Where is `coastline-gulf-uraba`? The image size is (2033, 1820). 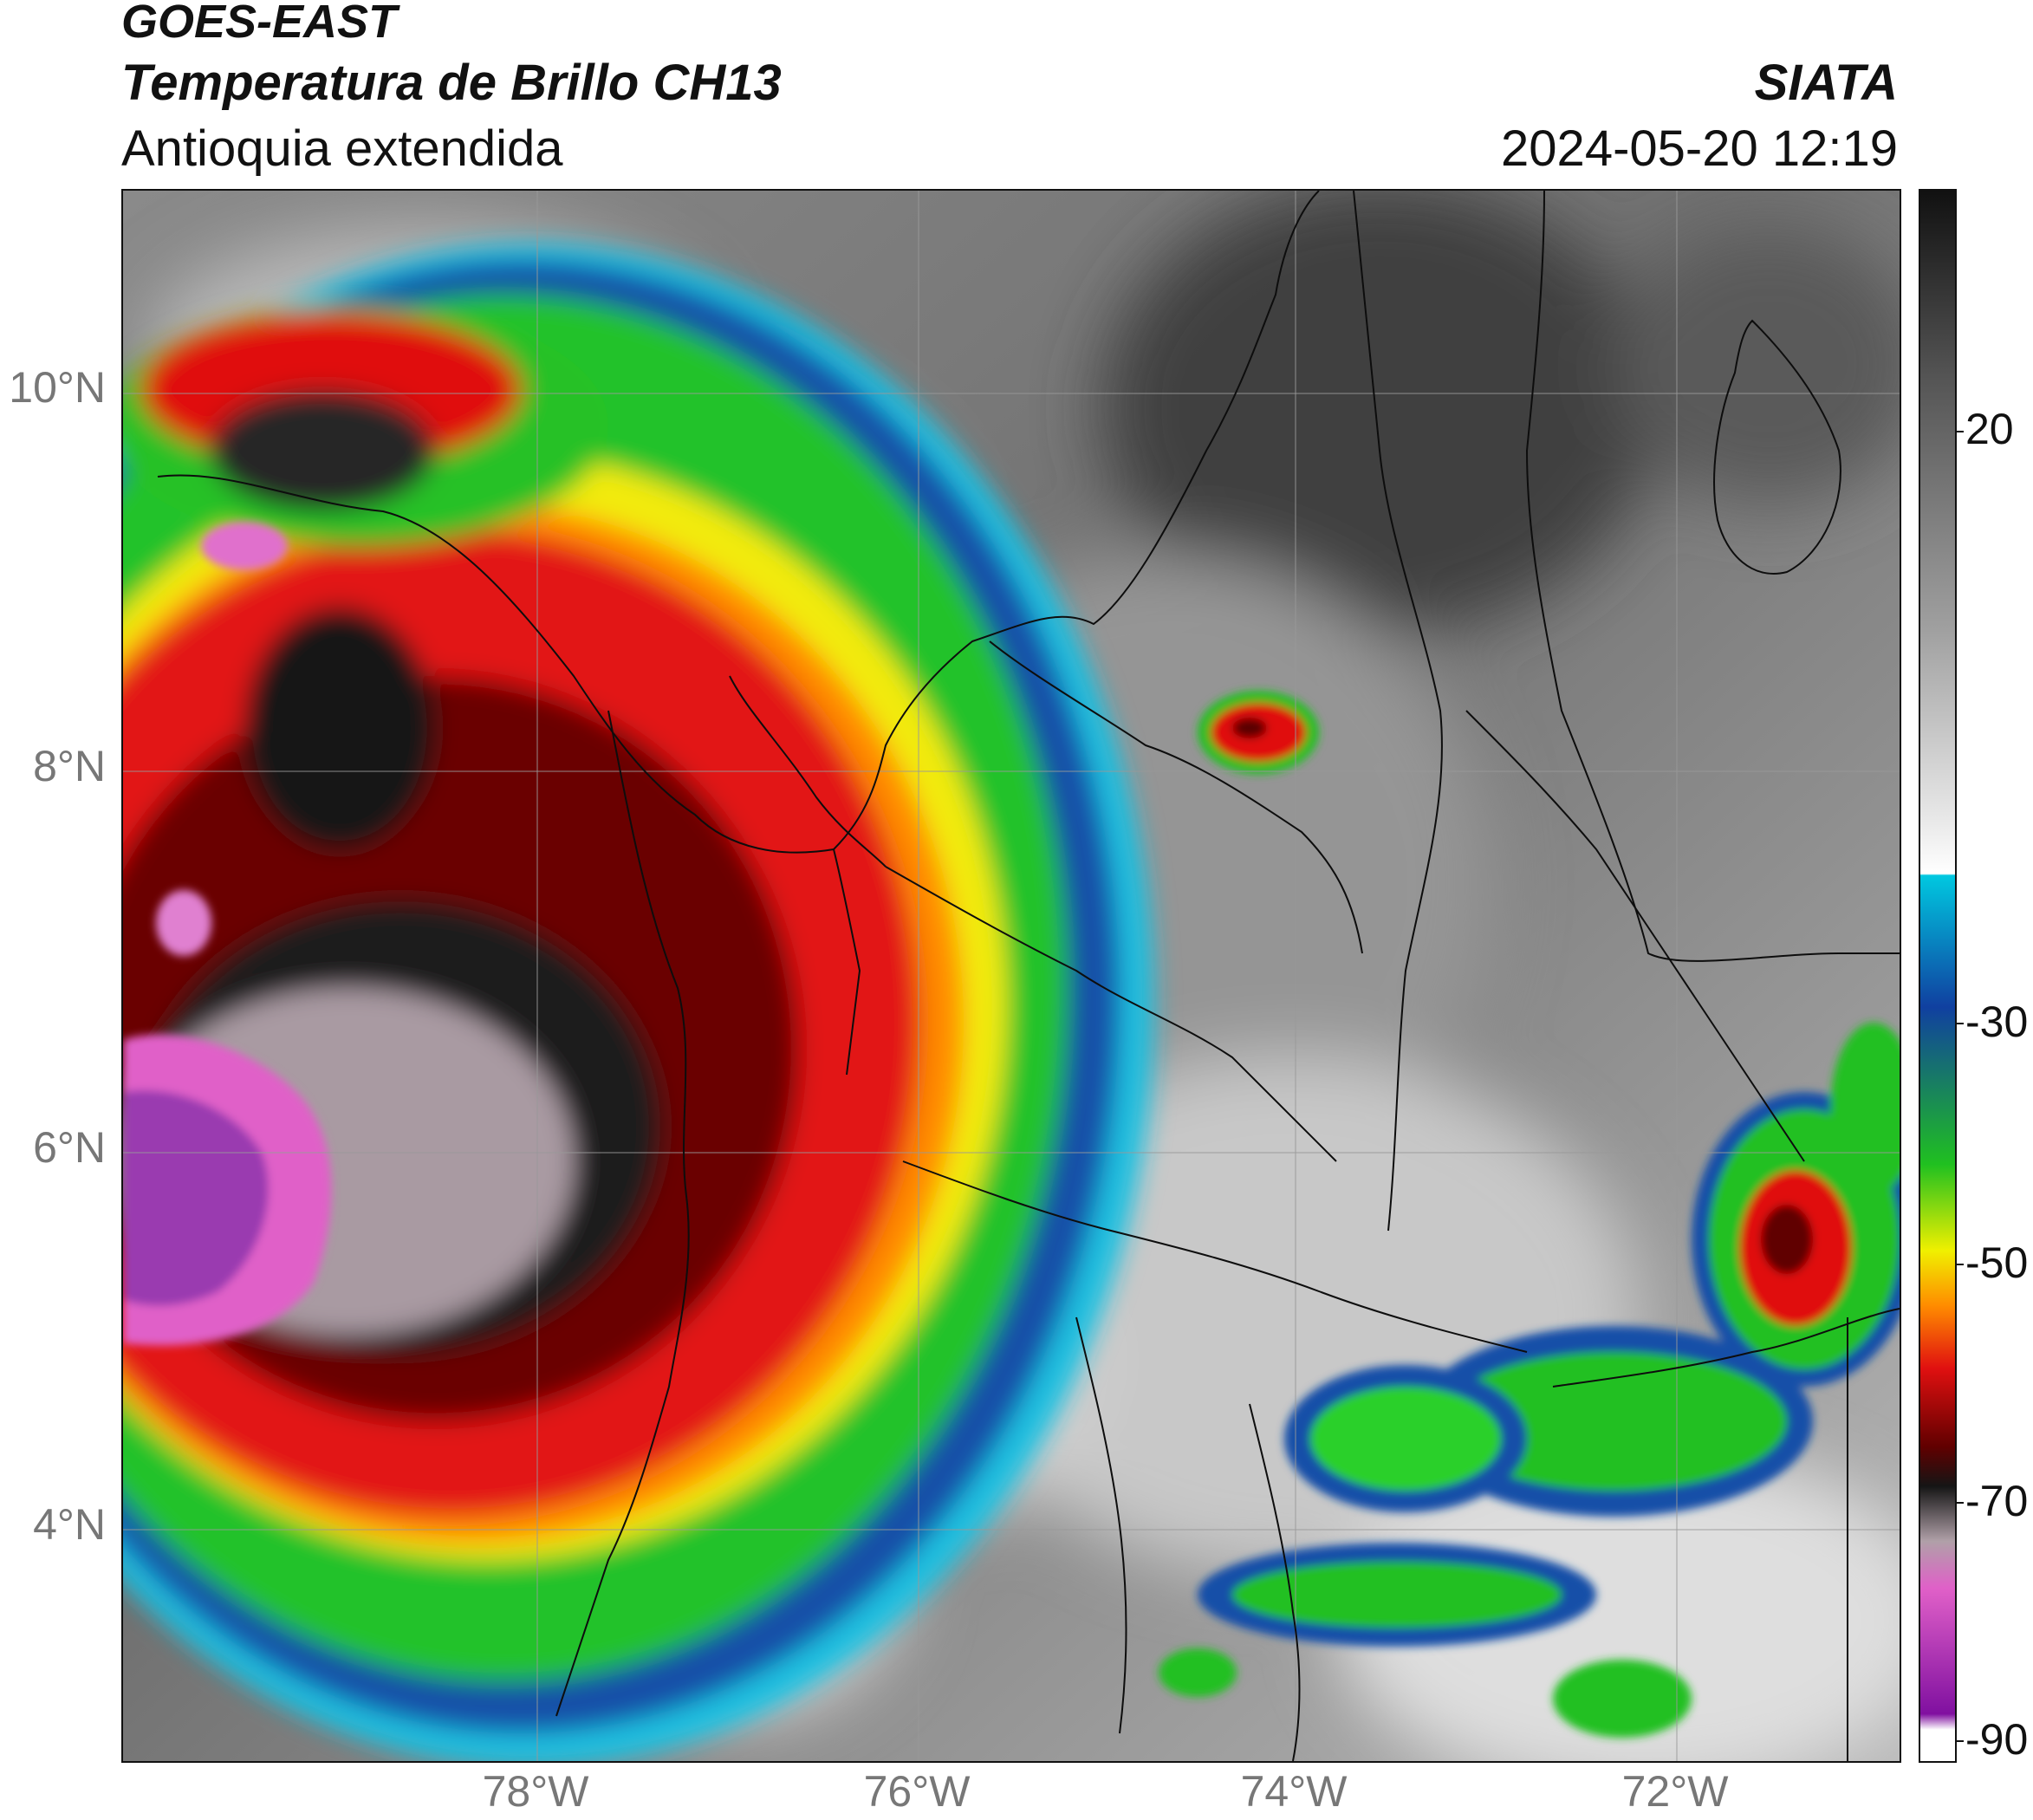
coastline-gulf-uraba is located at coordinates (847, 962).